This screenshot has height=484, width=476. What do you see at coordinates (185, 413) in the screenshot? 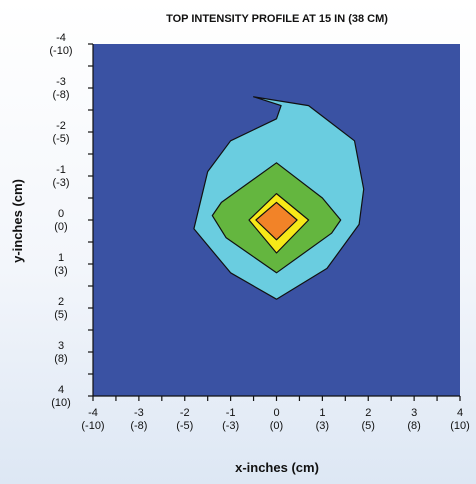
I see `x-tick-label-inch: -2` at bounding box center [185, 413].